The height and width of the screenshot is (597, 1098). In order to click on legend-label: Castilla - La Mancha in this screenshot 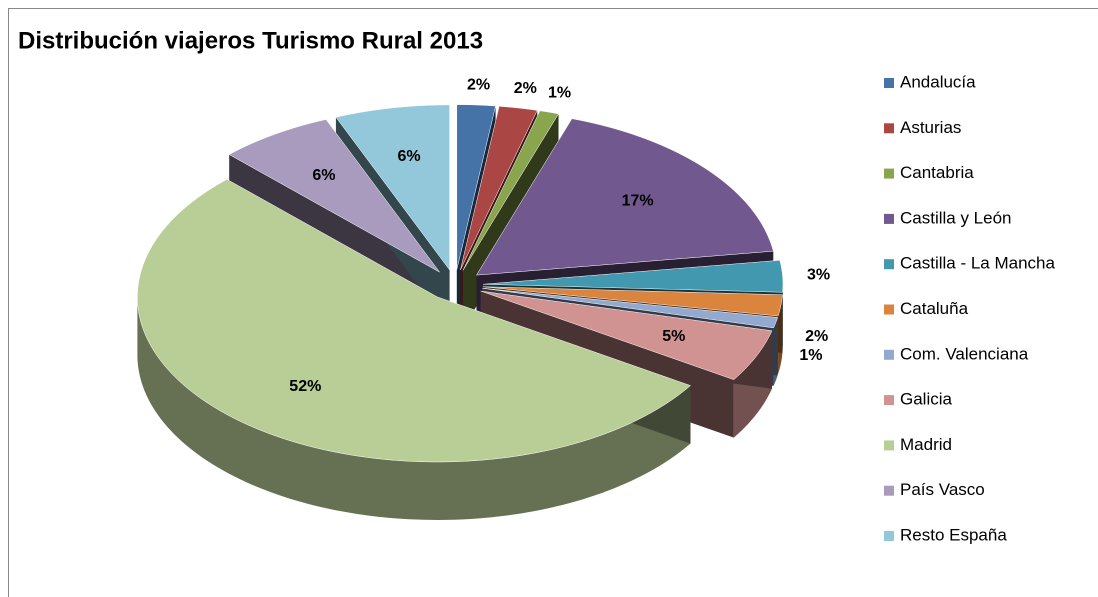, I will do `click(978, 263)`.